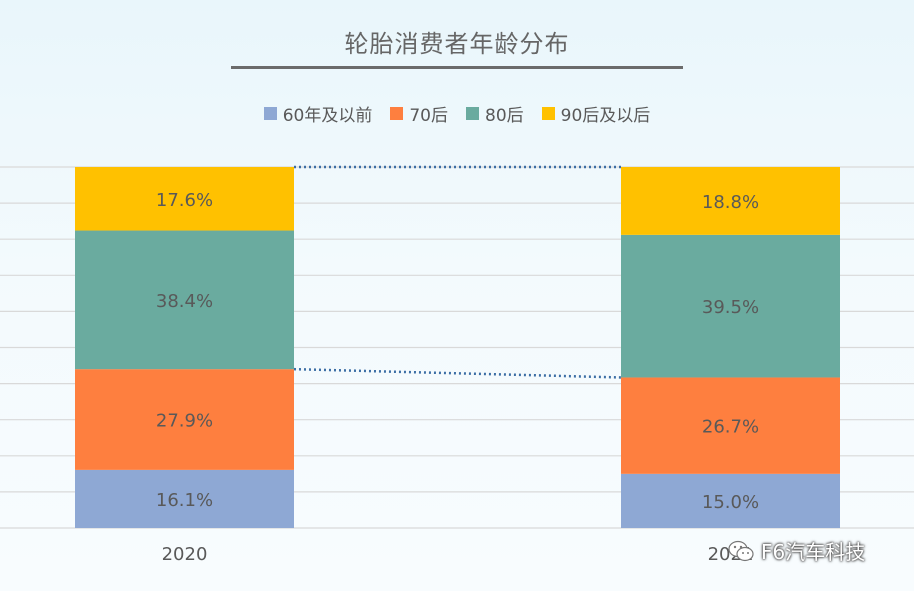 The image size is (914, 591). Describe the element at coordinates (457, 373) in the screenshot. I see `connector-line` at that location.